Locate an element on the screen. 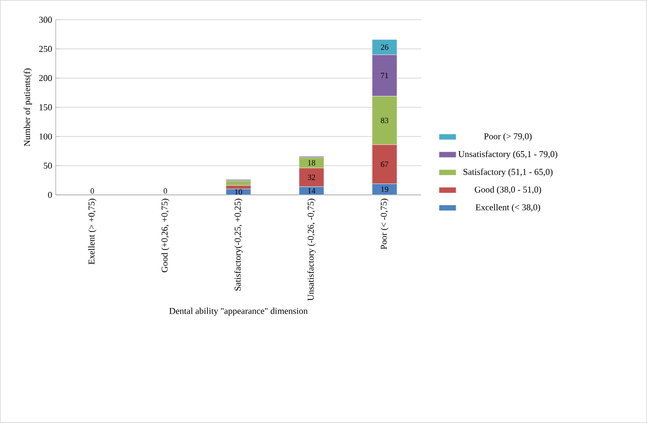  legend-label: Excellent (< 38,0) is located at coordinates (508, 208).